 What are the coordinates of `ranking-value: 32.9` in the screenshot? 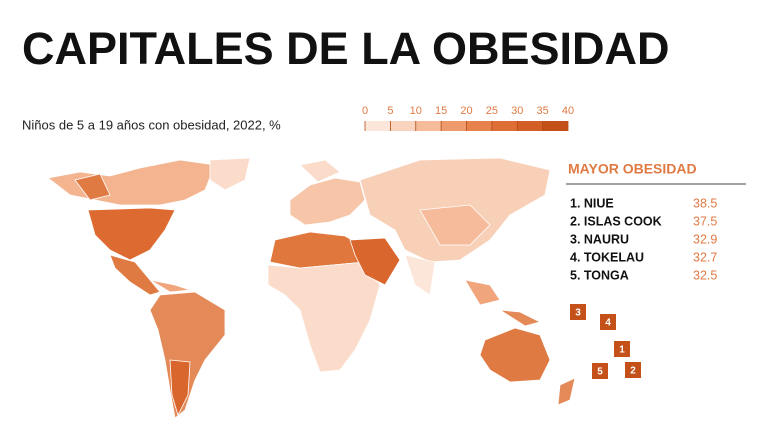 It's located at (705, 239).